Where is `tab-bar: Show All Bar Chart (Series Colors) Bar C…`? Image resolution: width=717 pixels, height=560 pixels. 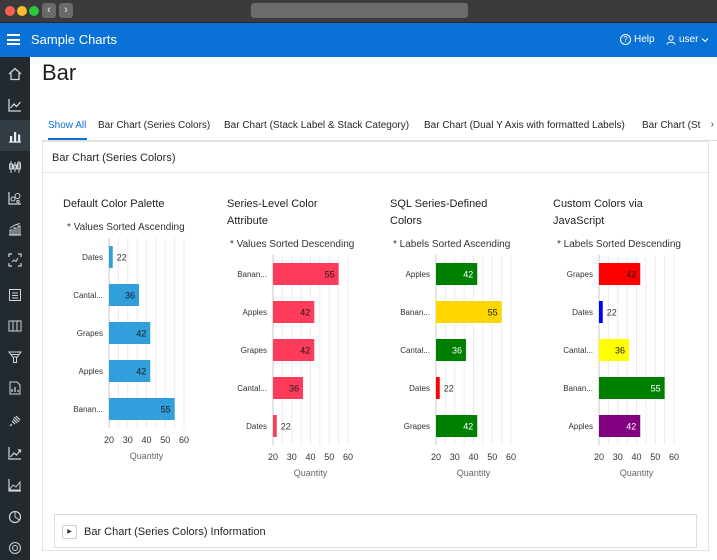 tab-bar: Show All Bar Chart (Series Colors) Bar C… is located at coordinates (379, 127).